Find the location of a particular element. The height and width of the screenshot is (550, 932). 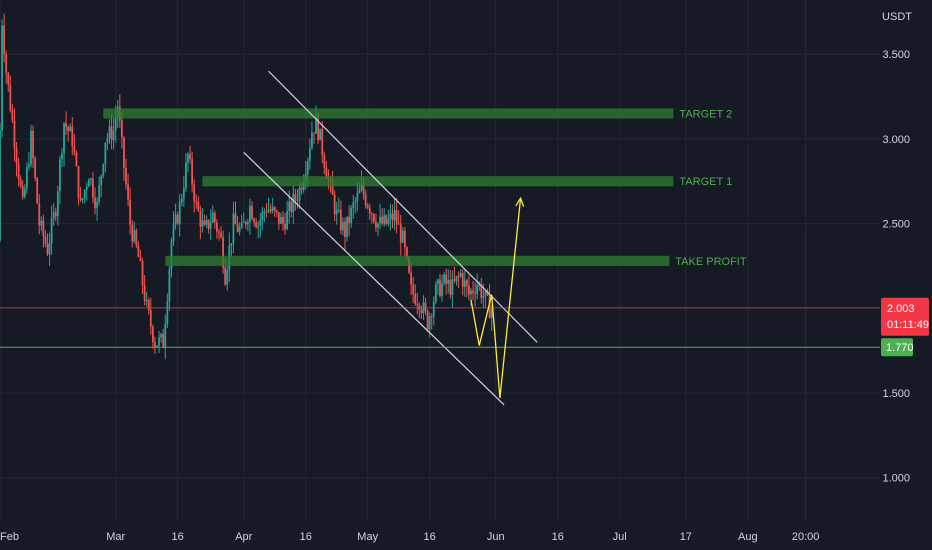

support-price-badge is located at coordinates (897, 347).